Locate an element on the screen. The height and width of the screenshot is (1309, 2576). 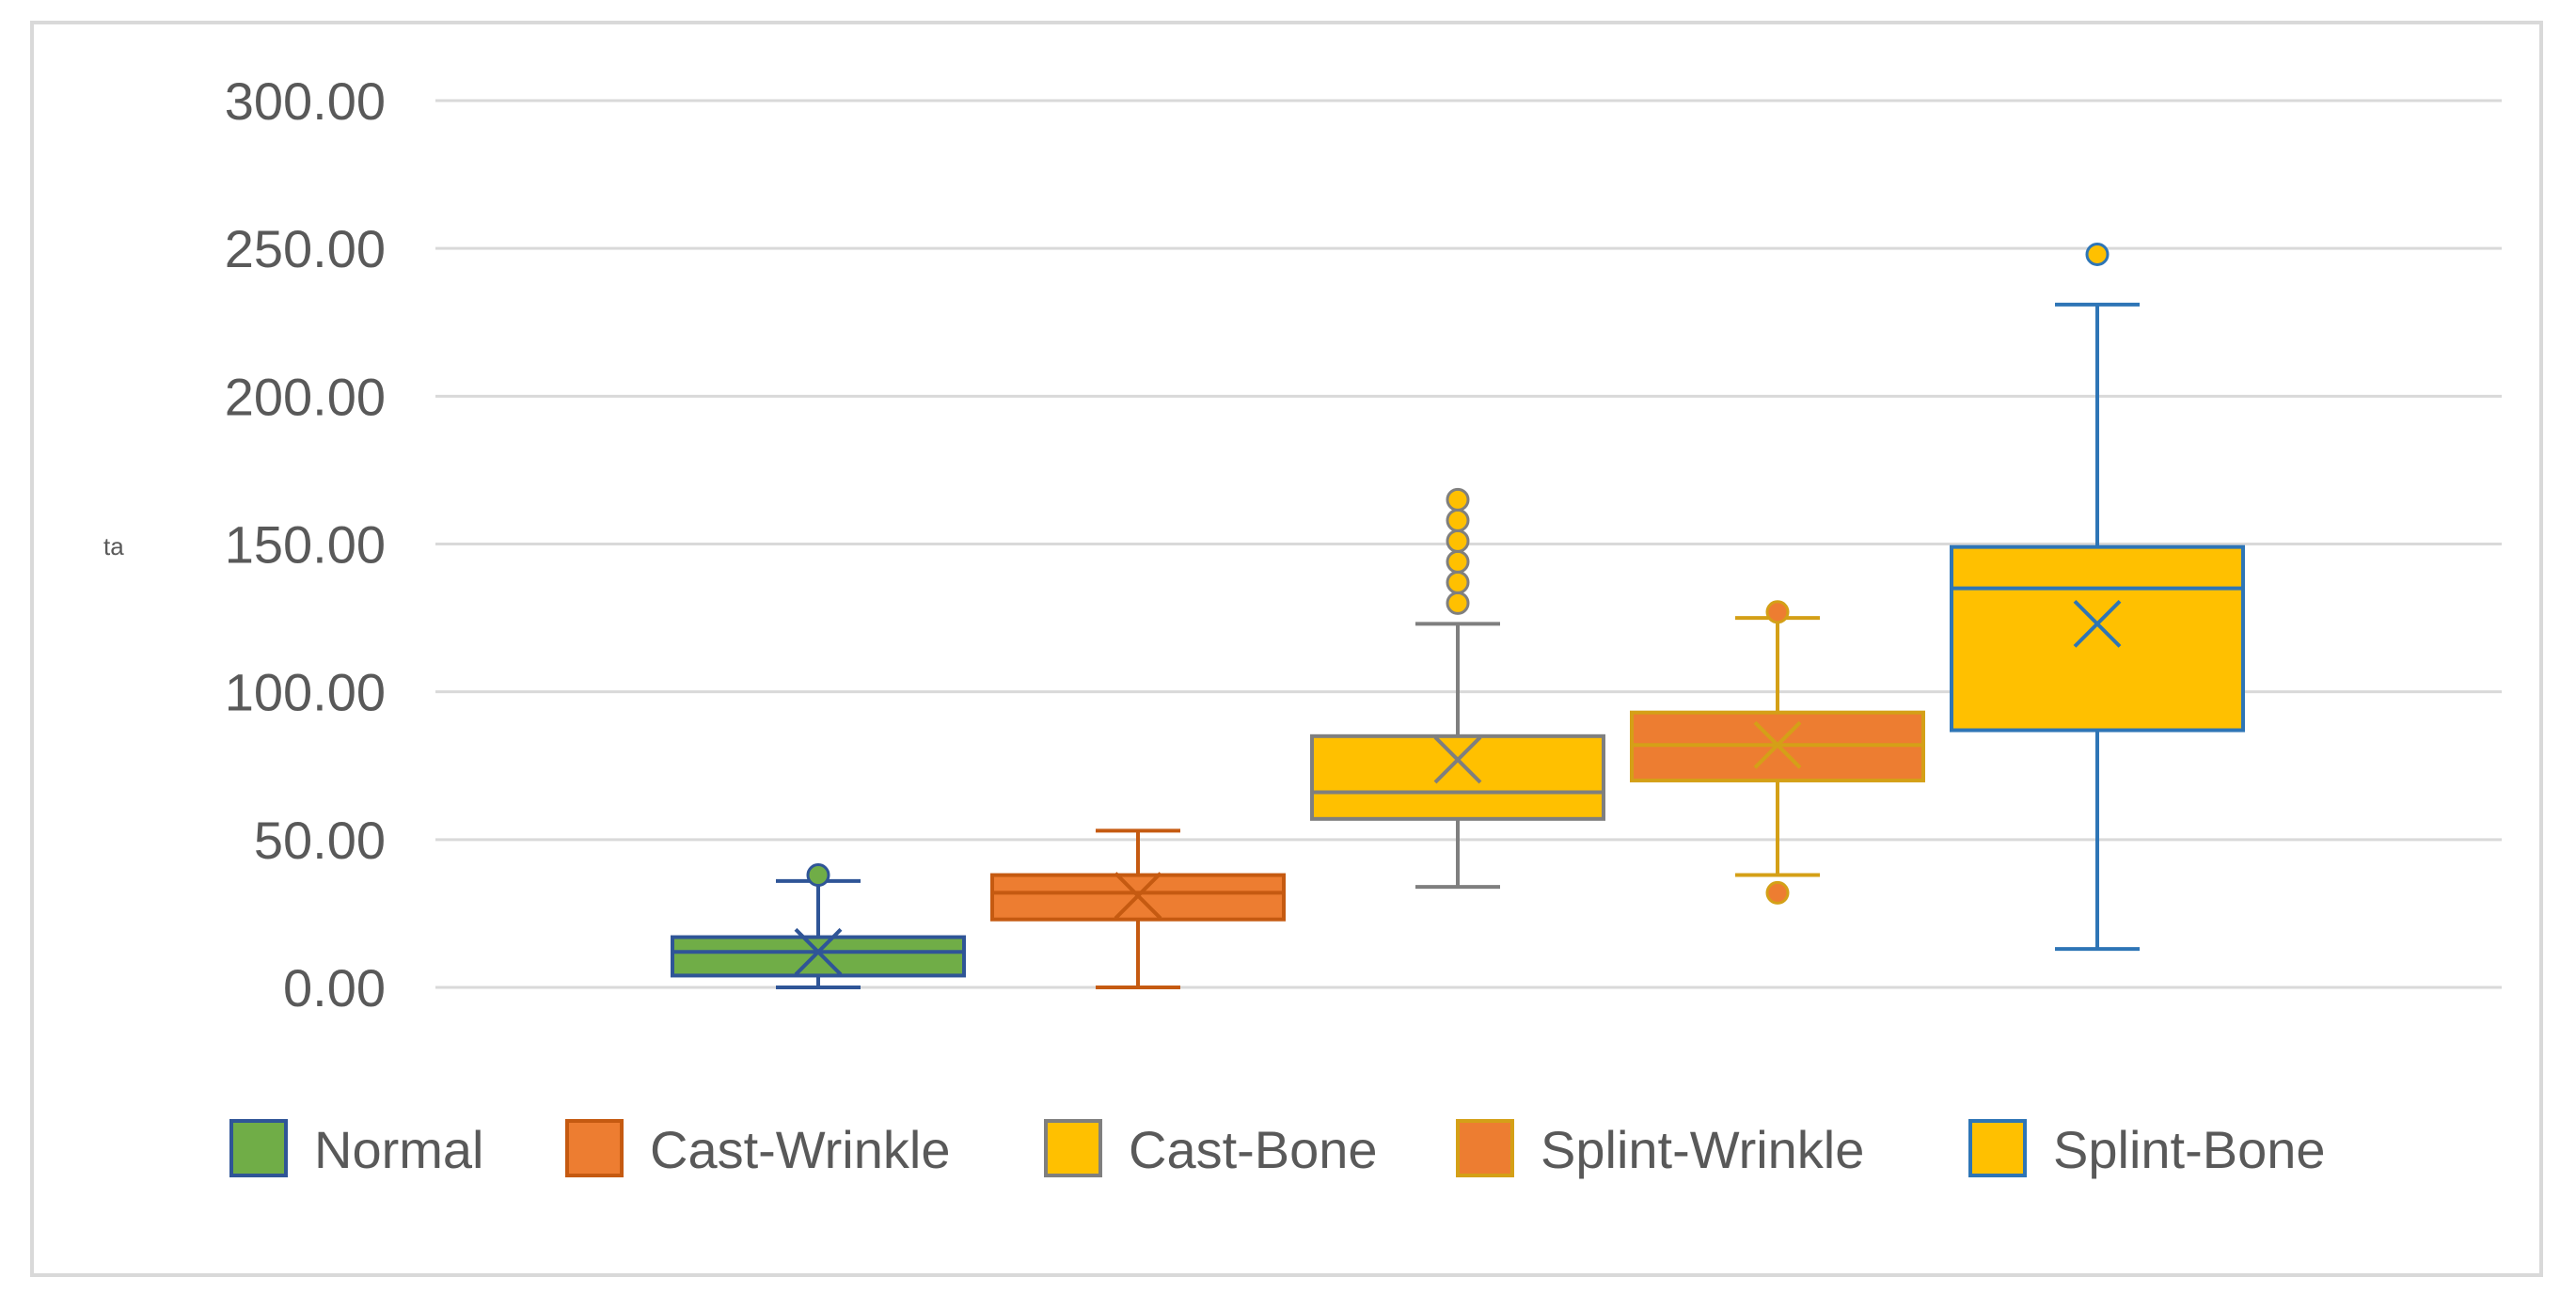
box-splint-bone is located at coordinates (2097, 597).